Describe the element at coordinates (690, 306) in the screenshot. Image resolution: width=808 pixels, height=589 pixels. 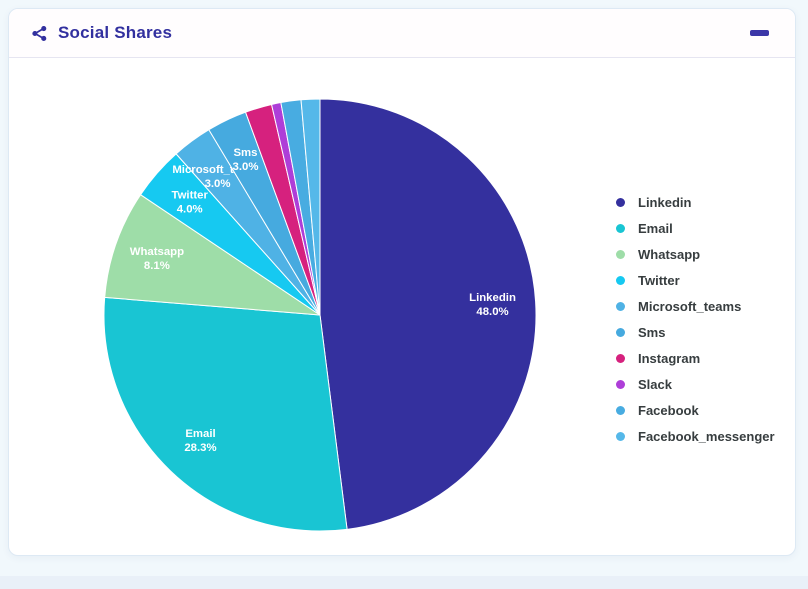
I see `legend-label: Microsoft_teams` at that location.